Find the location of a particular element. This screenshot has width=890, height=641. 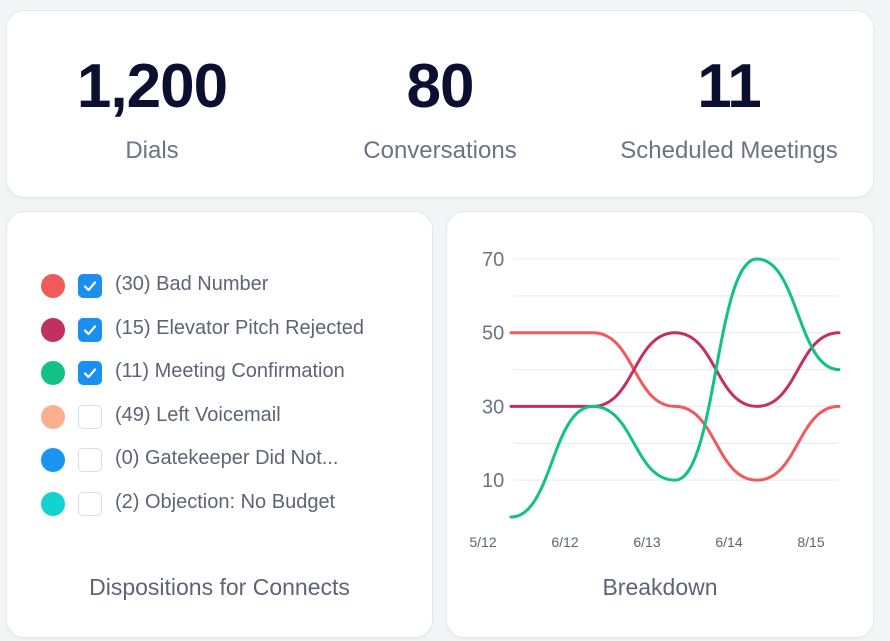

disposition-item: (49) Left Voicemail is located at coordinates (236, 417).